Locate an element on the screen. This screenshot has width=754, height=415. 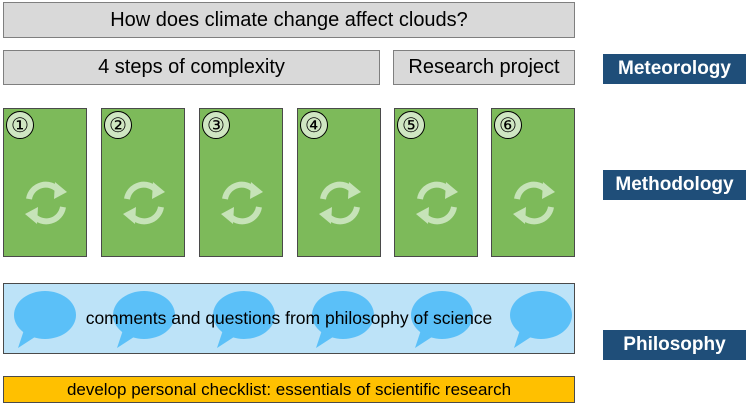
step-number: ① is located at coordinates (20, 125).